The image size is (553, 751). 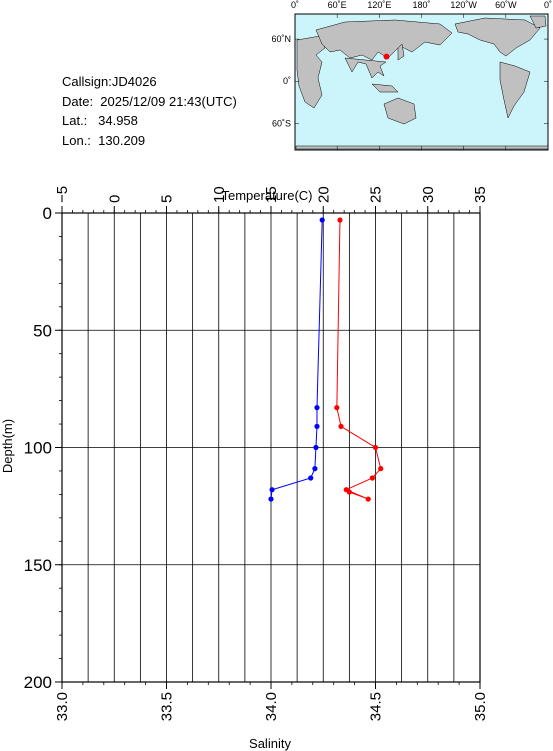 I want to click on temperature-tick-label: 30, so click(x=428, y=194).